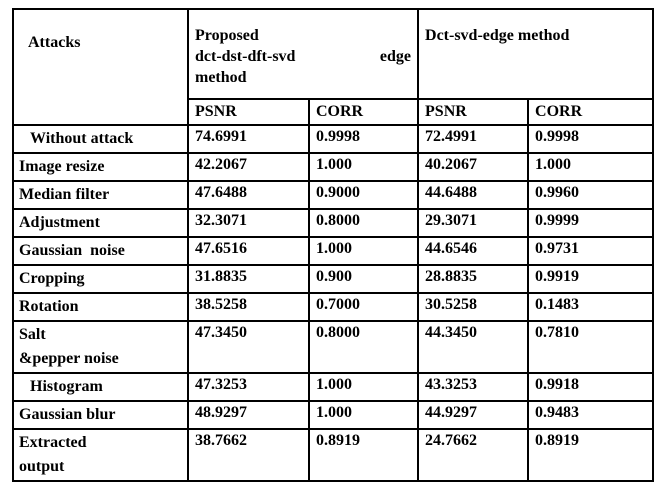  I want to click on corr-dctsvd-cell: 0.9999, so click(591, 223).